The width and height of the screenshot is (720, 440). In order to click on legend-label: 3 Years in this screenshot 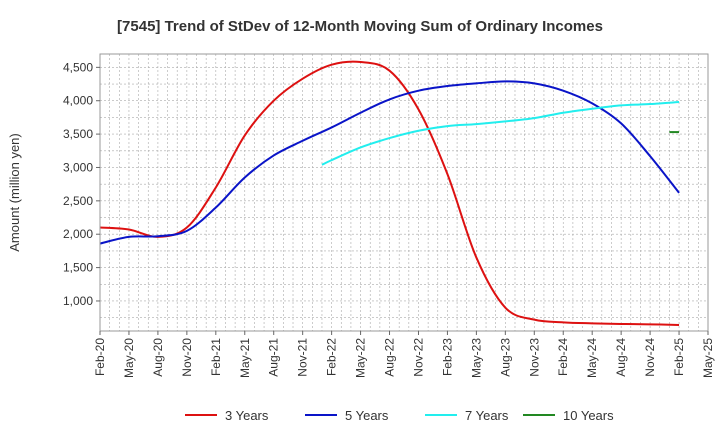, I will do `click(247, 415)`.